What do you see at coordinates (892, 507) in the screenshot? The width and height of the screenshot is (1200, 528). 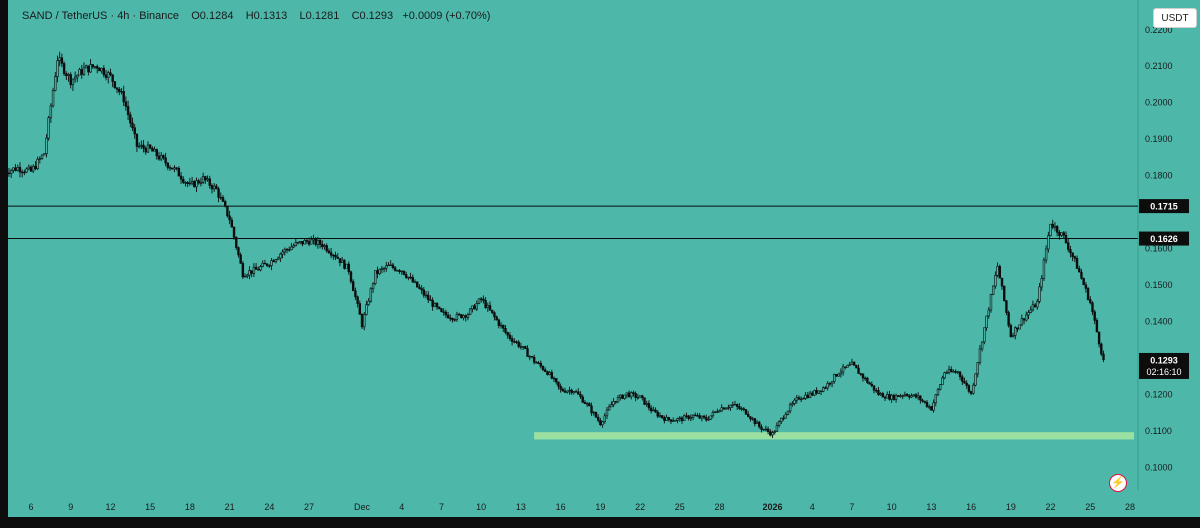 I see `x-tick-label: 10` at bounding box center [892, 507].